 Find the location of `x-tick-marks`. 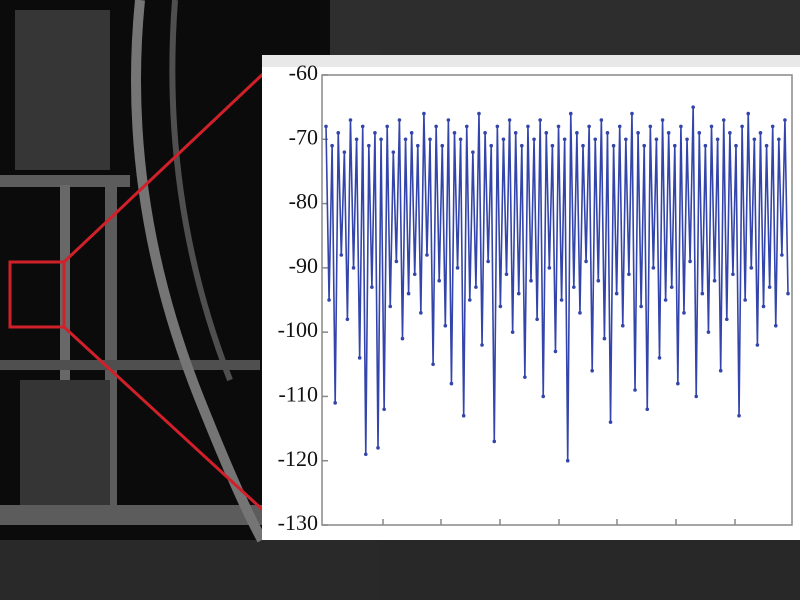

x-tick-marks is located at coordinates (559, 522).